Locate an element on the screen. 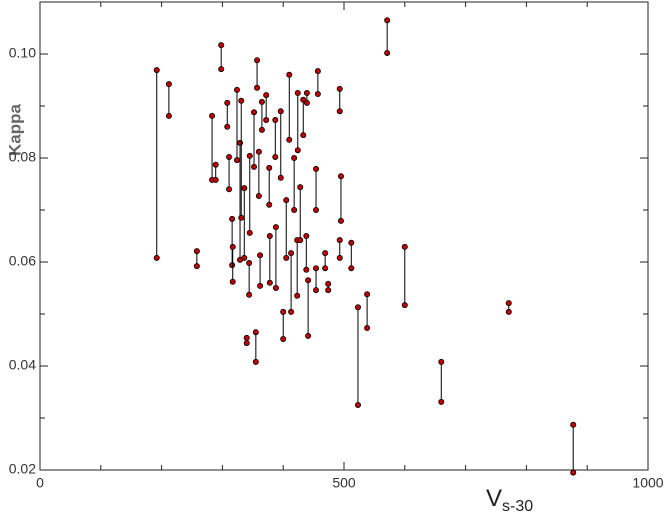  y-axis-label: Kappa is located at coordinates (14, 129).